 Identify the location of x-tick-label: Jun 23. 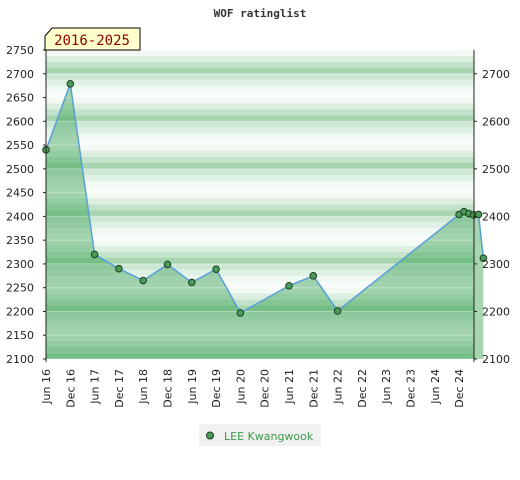
(386, 387).